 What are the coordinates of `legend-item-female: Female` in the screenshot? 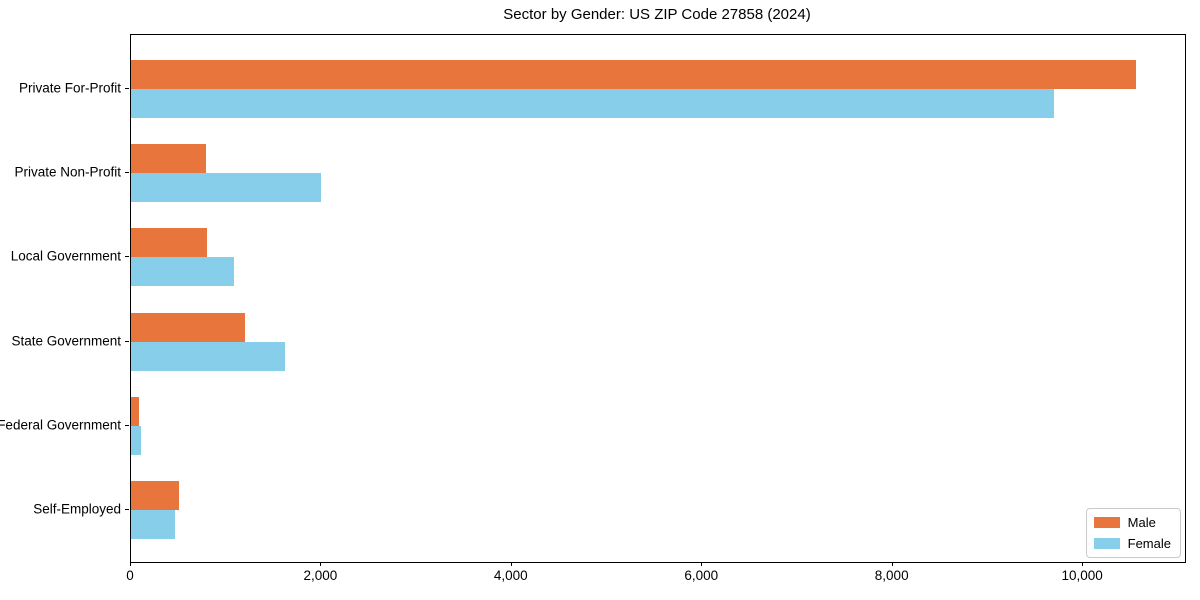 It's located at (1132, 543).